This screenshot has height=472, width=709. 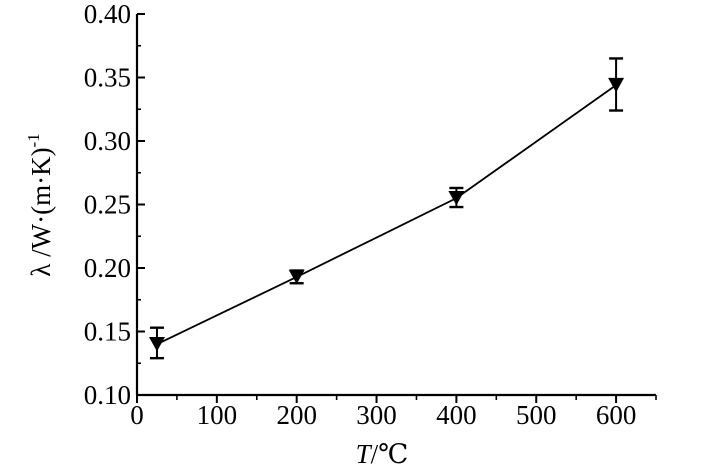 I want to click on x-tick-label: 100, so click(x=217, y=415).